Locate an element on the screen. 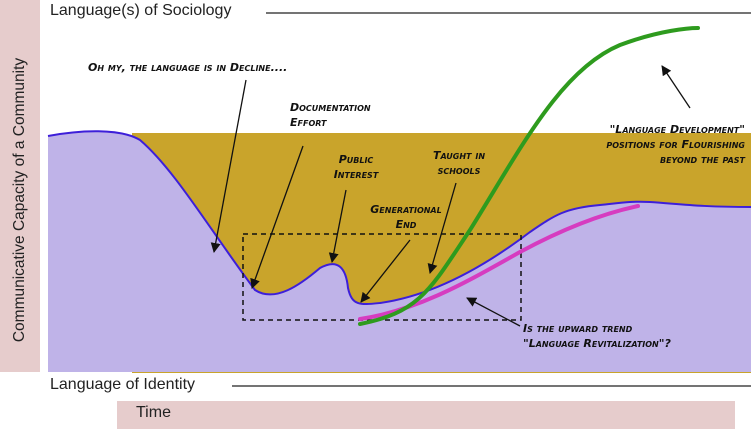 The image size is (751, 435). y-axis-label: Communicative Capacity of a Community is located at coordinates (19, 200).